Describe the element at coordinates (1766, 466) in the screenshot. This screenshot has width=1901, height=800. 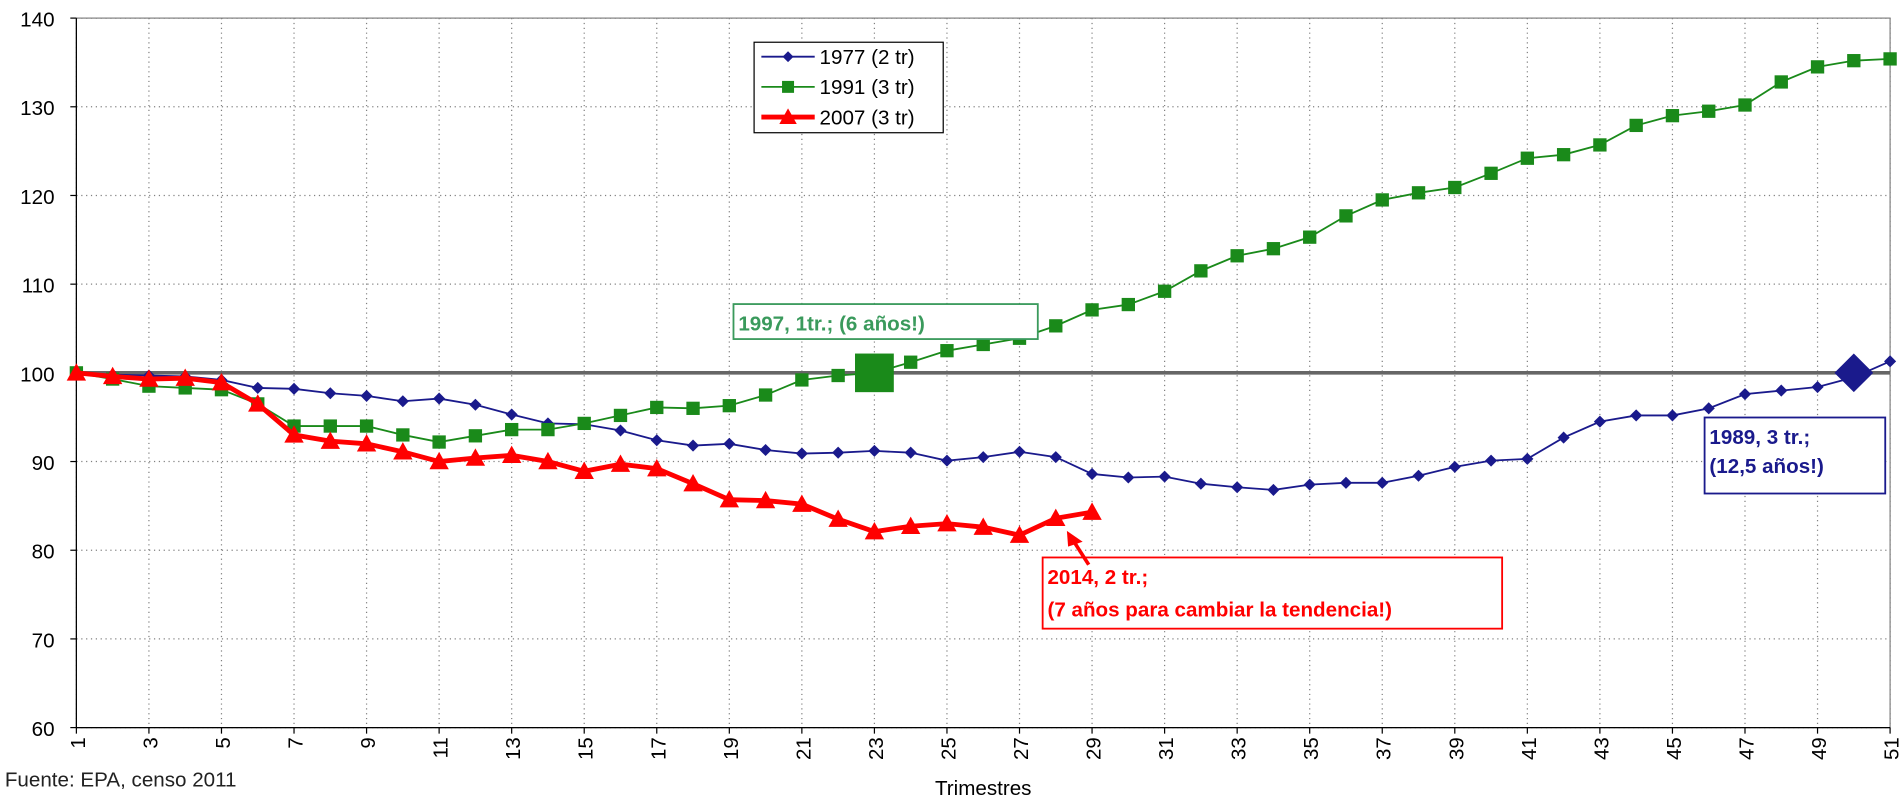
I see `annotation-text: (12,5 años!)` at that location.